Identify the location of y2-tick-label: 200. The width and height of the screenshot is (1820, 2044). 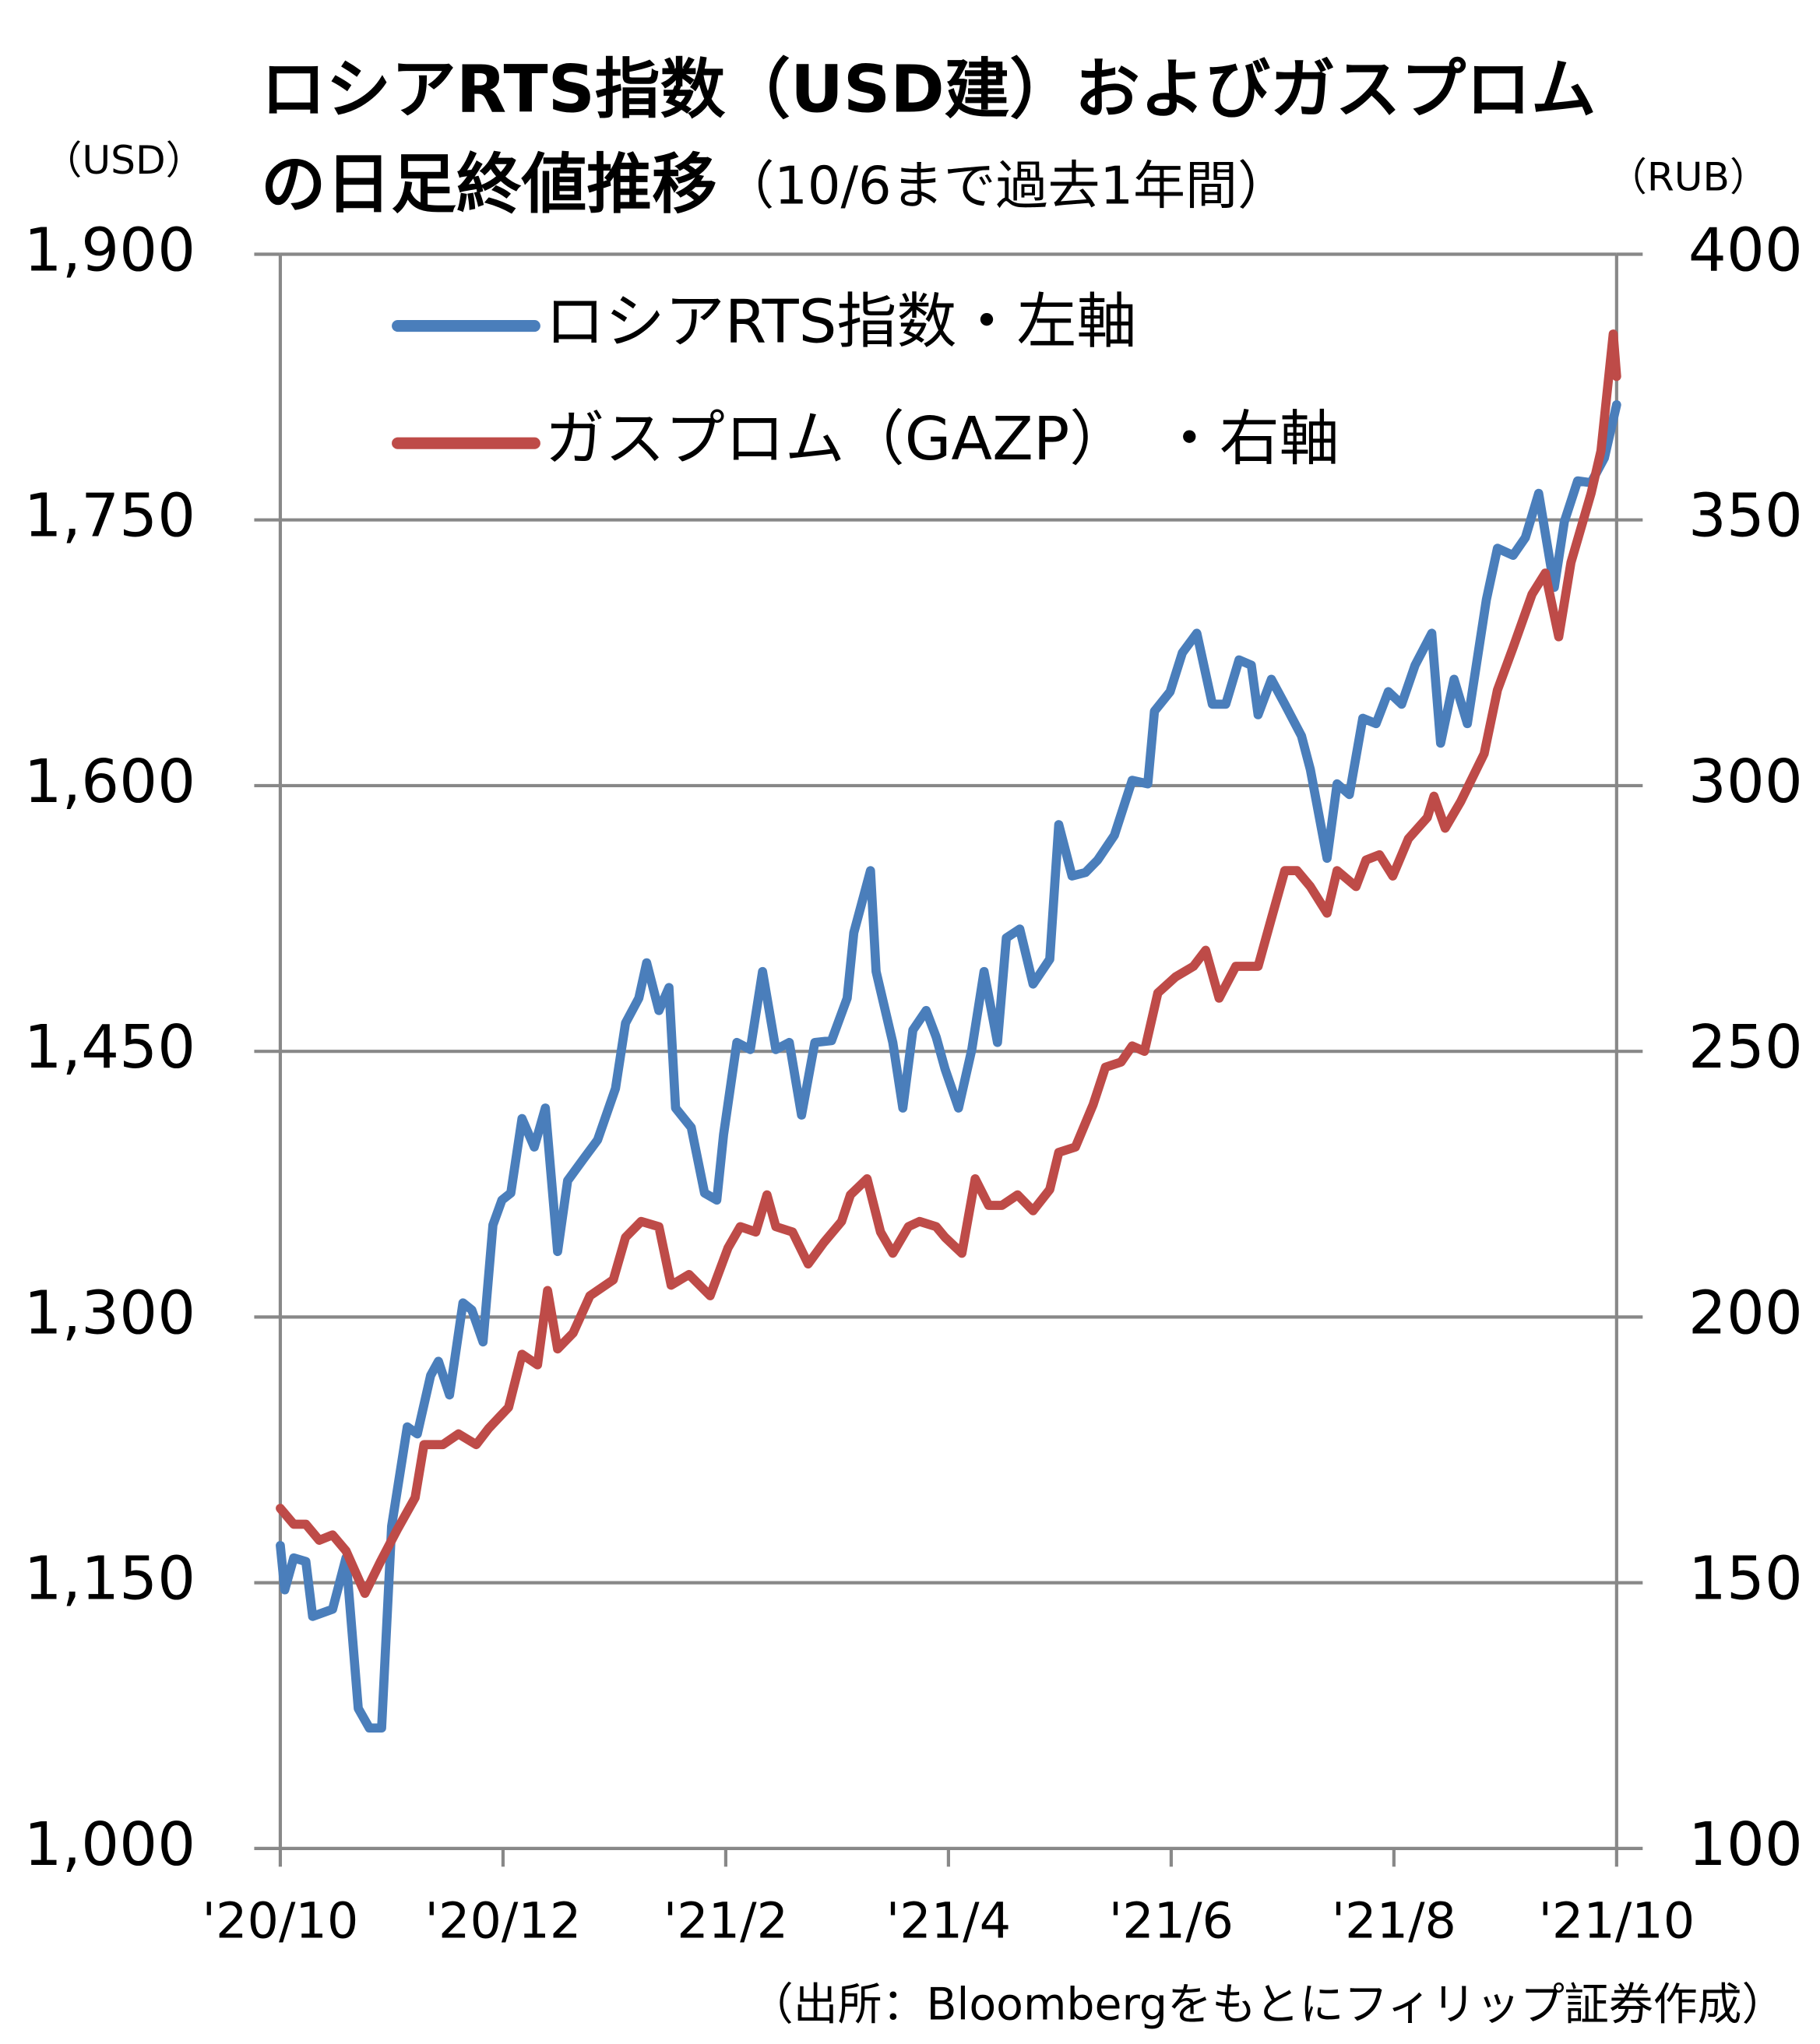
(1746, 1313).